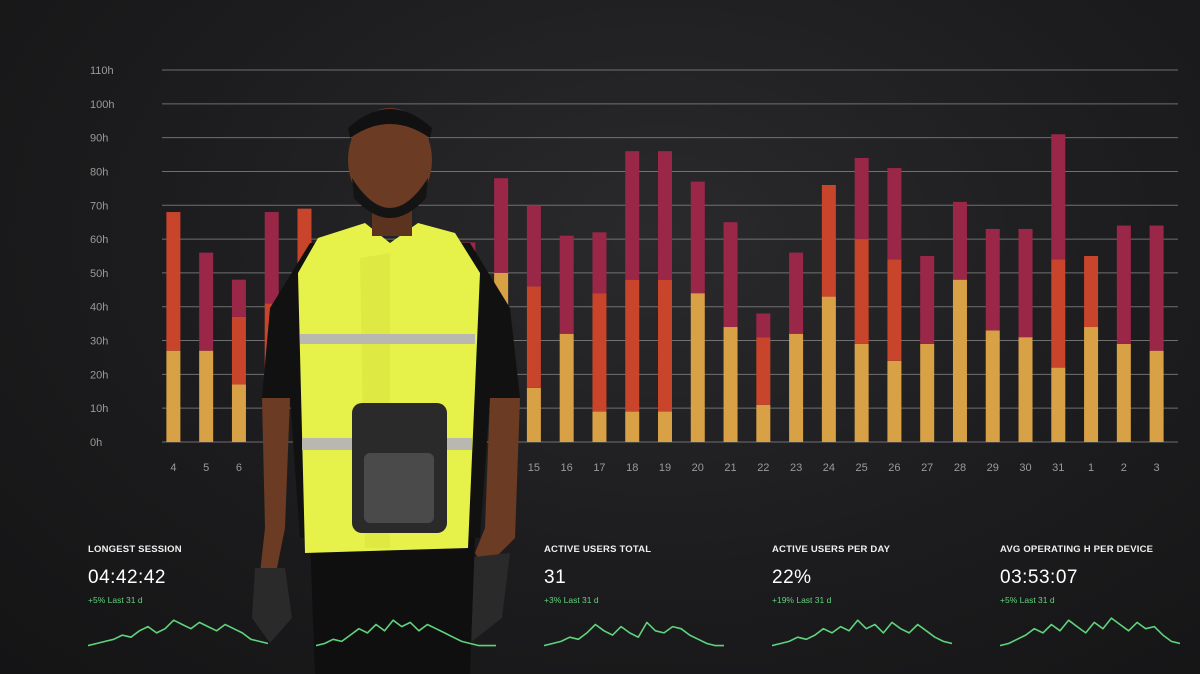 The height and width of the screenshot is (674, 1200). What do you see at coordinates (102, 105) in the screenshot?
I see `y-tick-label: 100h` at bounding box center [102, 105].